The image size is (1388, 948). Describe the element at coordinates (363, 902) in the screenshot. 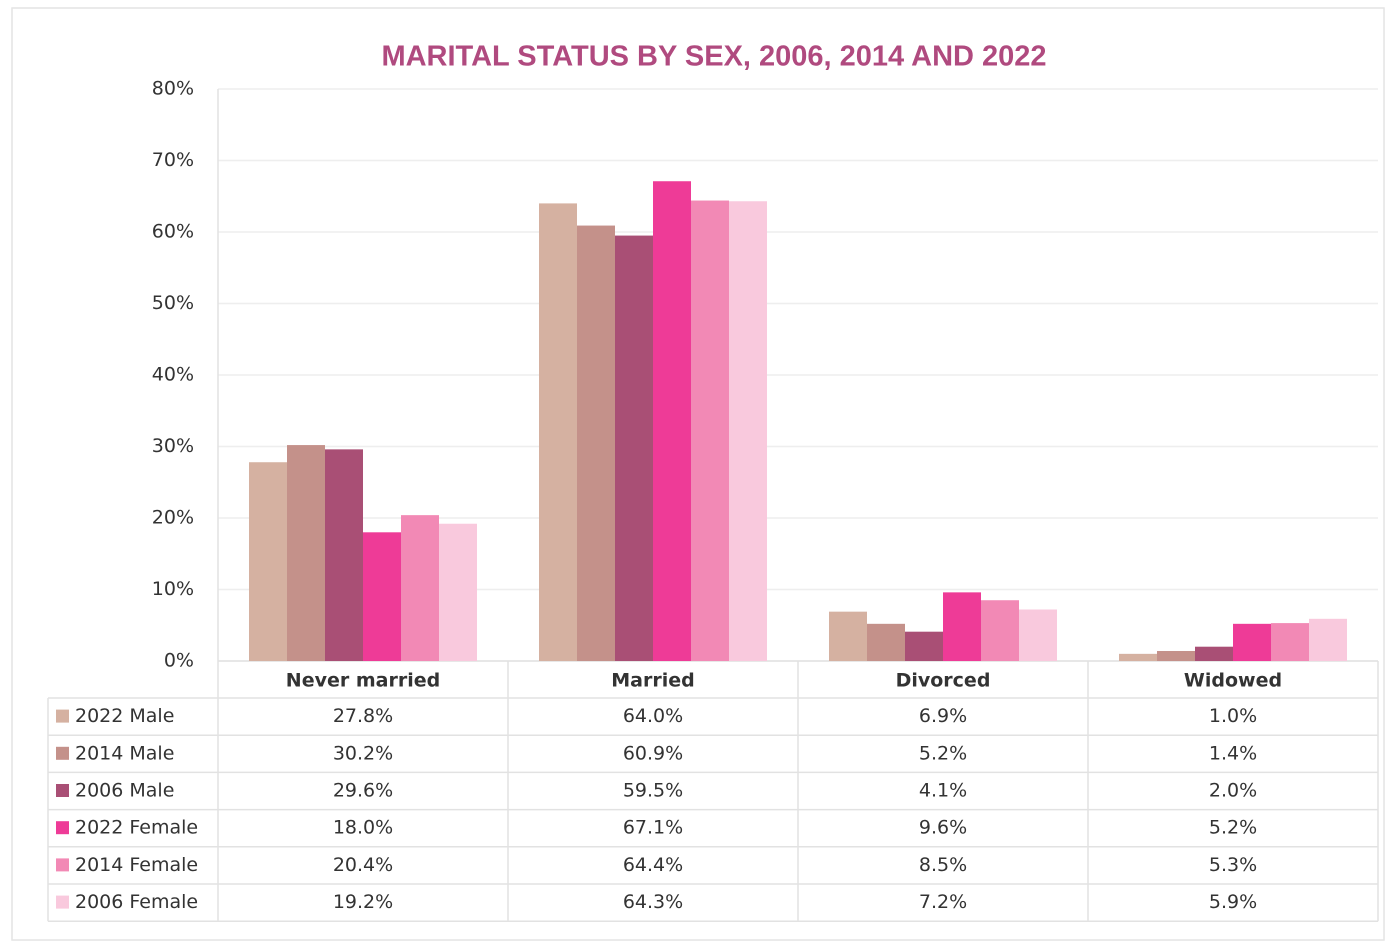

I see `table-value: 19.2%` at that location.